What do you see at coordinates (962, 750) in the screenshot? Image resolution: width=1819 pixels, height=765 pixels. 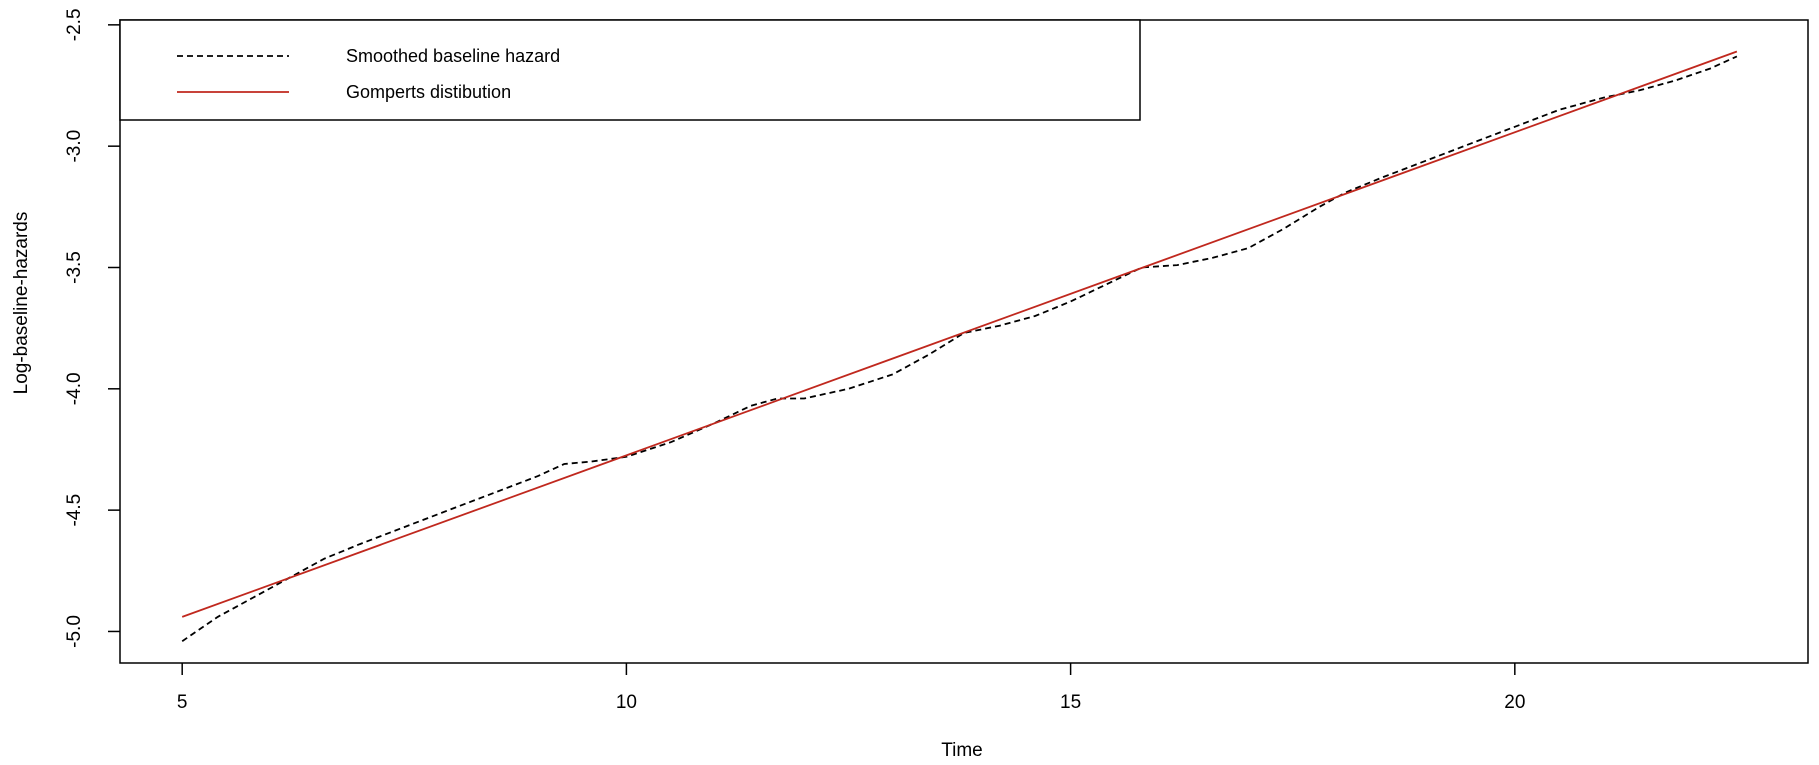 I see `x-axis-title: Time` at bounding box center [962, 750].